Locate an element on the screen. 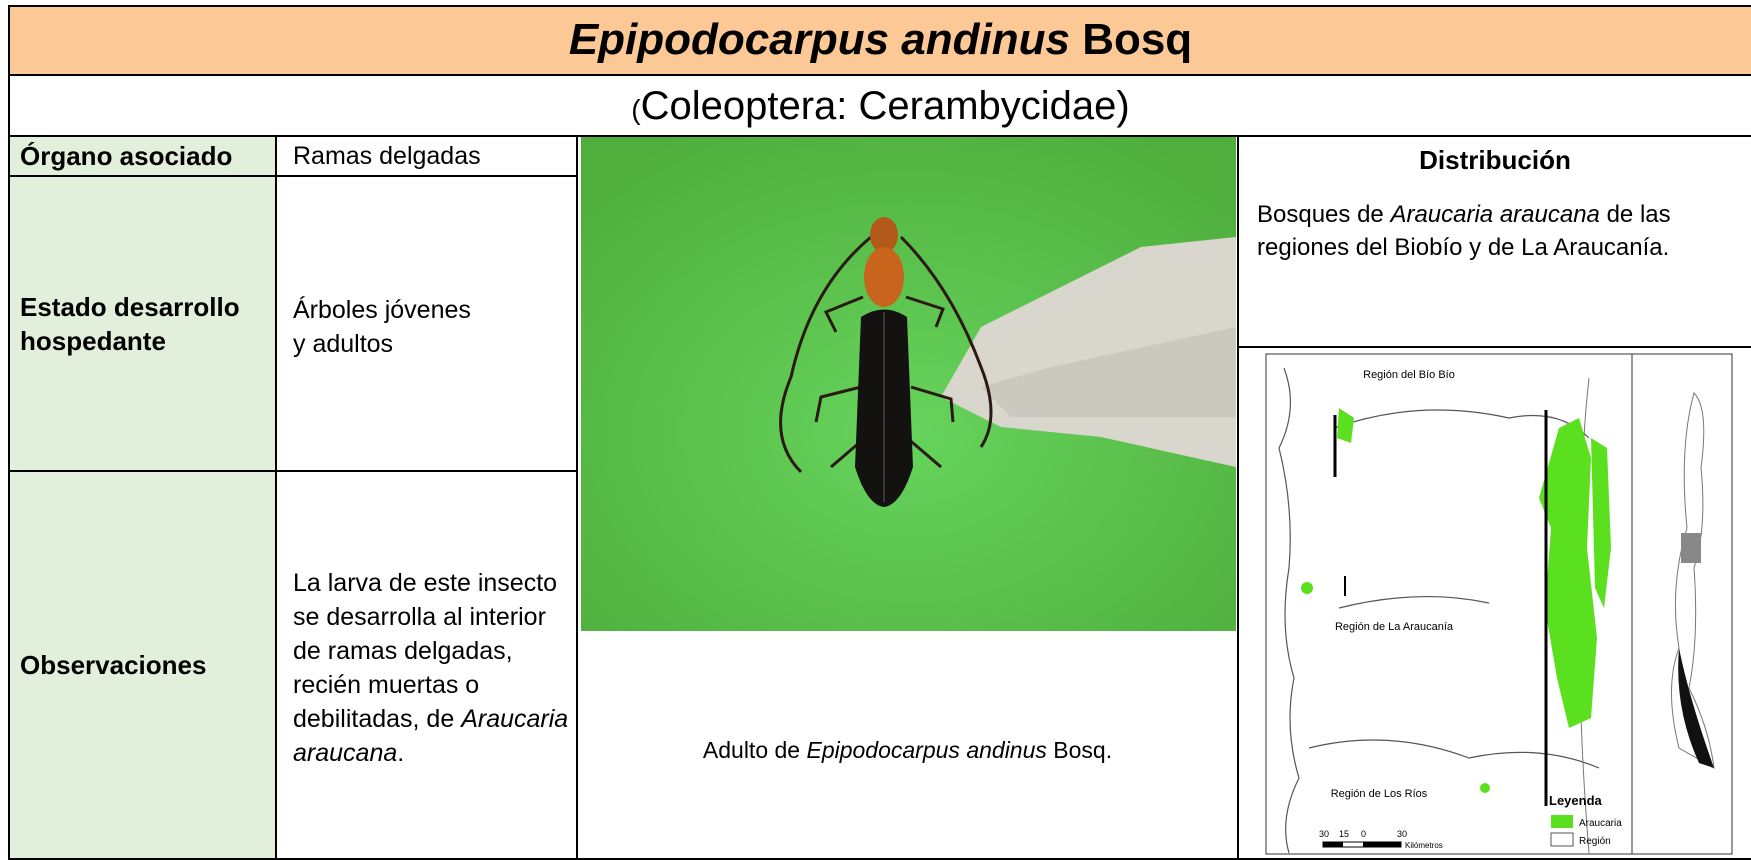 The width and height of the screenshot is (1751, 860). caption-part: Adulto de is located at coordinates (754, 750).